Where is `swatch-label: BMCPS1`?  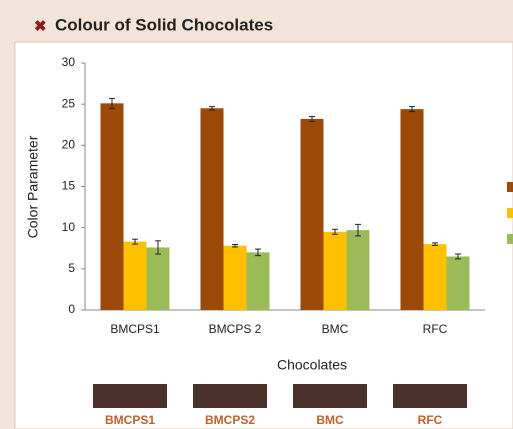
swatch-label: BMCPS1 is located at coordinates (130, 420).